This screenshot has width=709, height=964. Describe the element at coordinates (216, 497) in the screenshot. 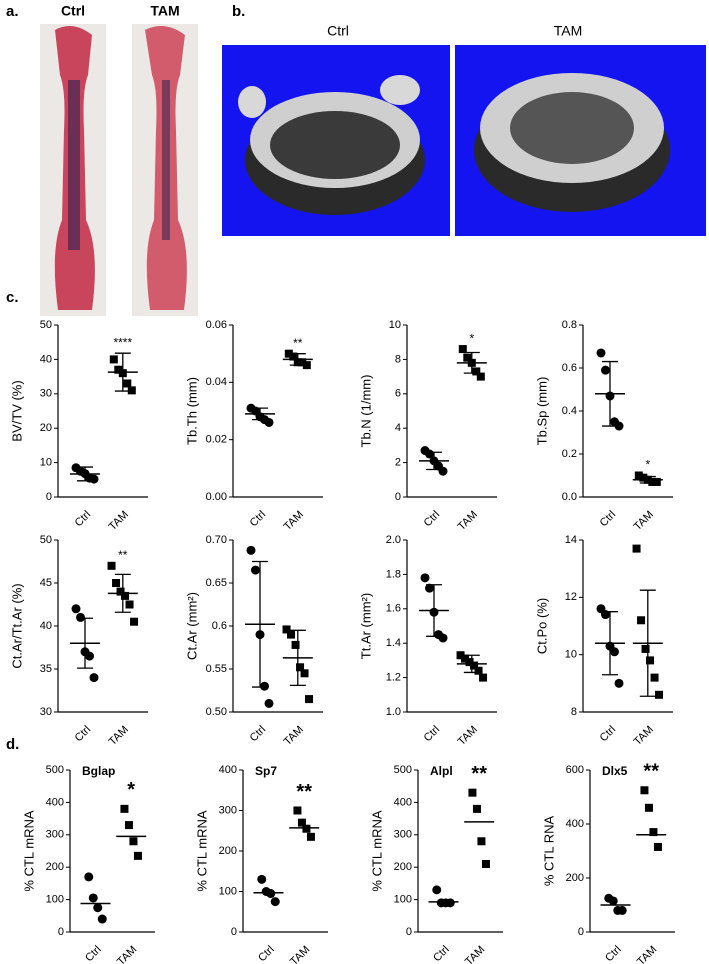

I see `y-tick-label: 0.00` at that location.